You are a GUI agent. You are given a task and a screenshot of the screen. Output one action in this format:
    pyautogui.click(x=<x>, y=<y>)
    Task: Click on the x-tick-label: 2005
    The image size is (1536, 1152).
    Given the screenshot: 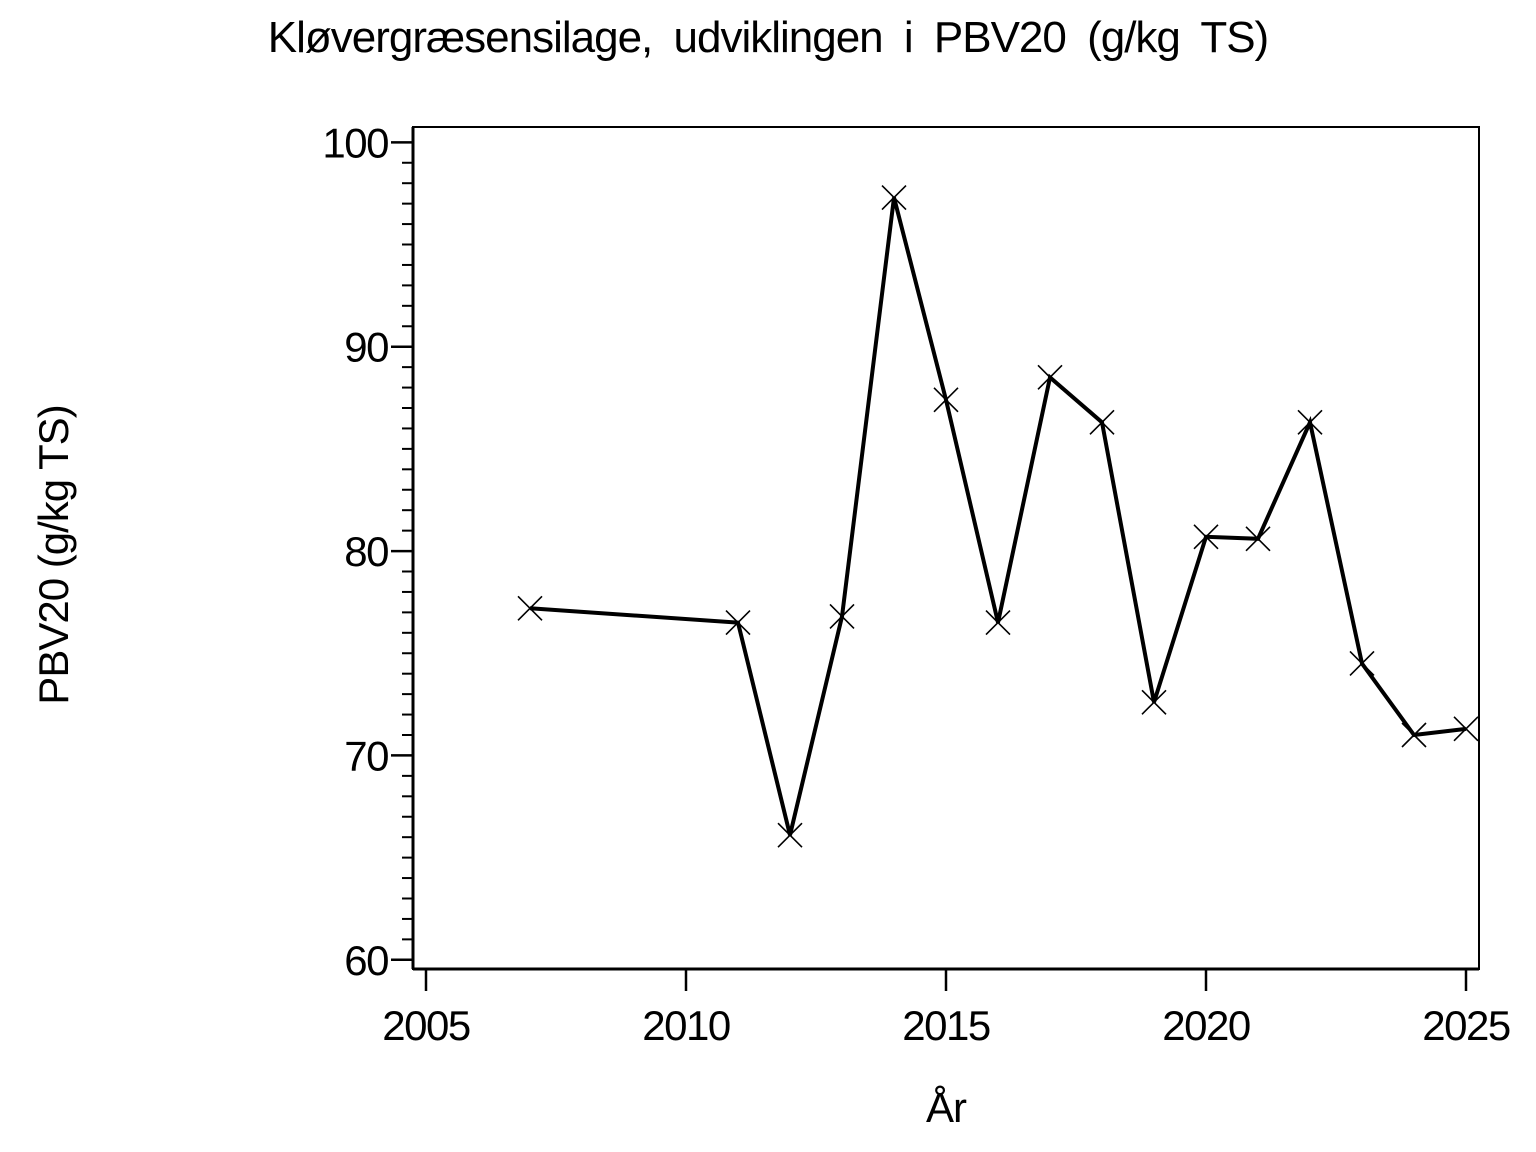 What is the action you would take?
    pyautogui.click(x=426, y=1025)
    